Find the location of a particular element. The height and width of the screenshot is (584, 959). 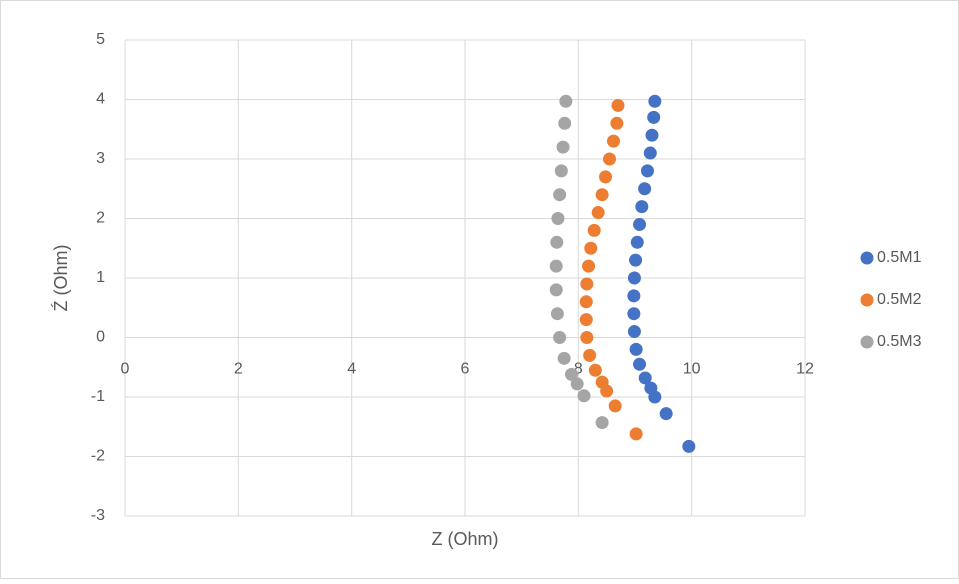

y-tick-label: 2 is located at coordinates (100, 218).